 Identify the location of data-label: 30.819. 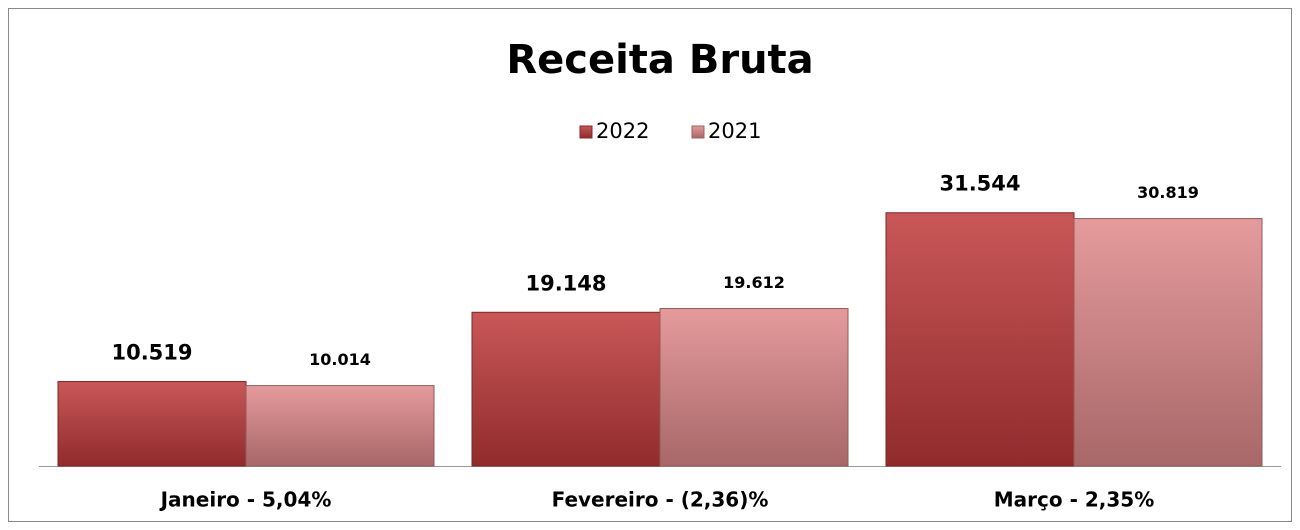
(1168, 192).